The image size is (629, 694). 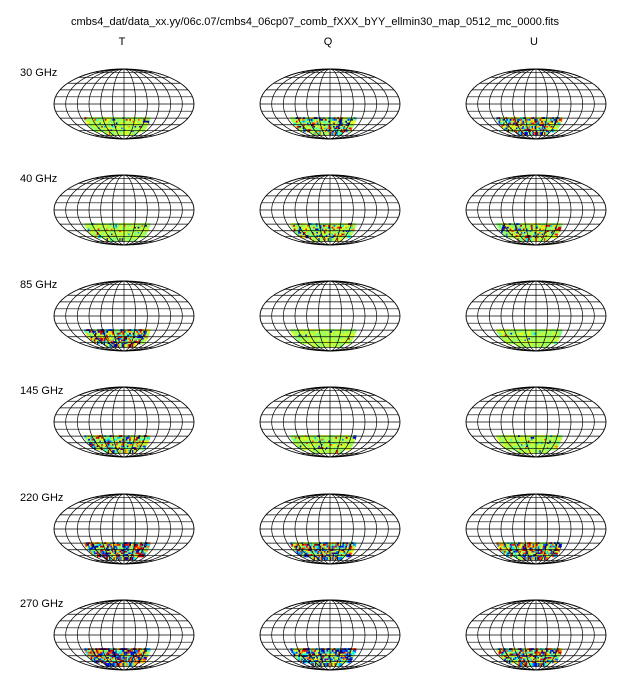 I want to click on column-label: U, so click(x=534, y=42).